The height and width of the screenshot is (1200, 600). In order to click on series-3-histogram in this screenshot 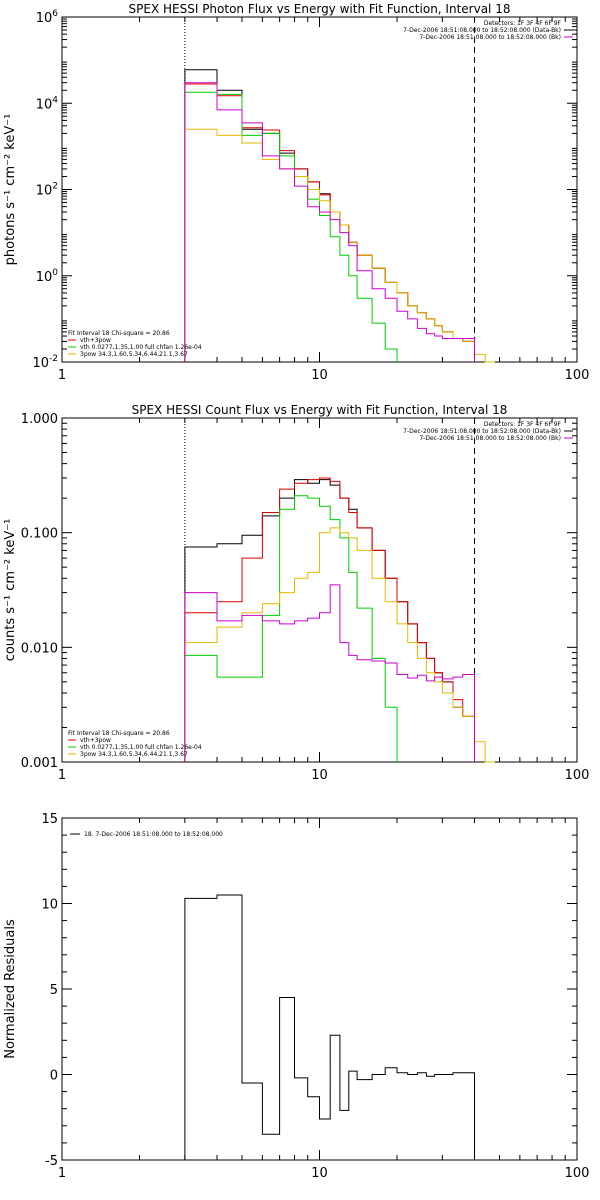, I will do `click(291, 628)`.